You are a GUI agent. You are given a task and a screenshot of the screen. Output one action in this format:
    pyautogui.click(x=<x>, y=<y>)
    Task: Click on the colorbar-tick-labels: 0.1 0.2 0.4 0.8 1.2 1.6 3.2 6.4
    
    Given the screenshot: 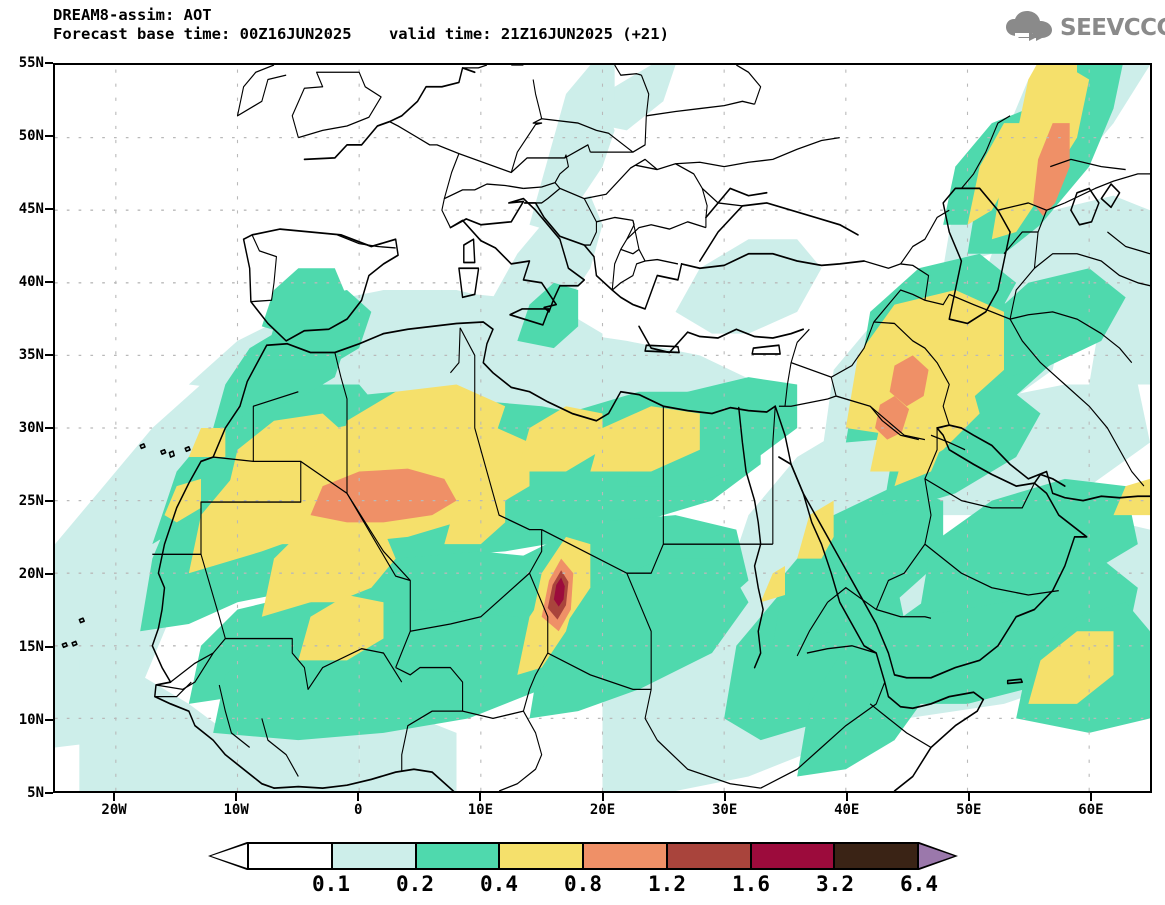 What is the action you would take?
    pyautogui.click(x=583, y=887)
    